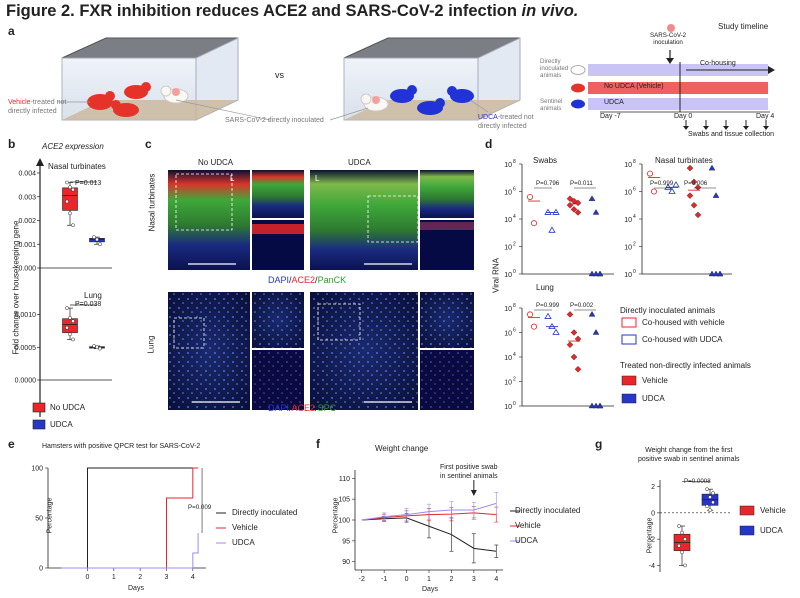  Describe the element at coordinates (678, 104) in the screenshot. I see `timeline-bar-udca` at that location.